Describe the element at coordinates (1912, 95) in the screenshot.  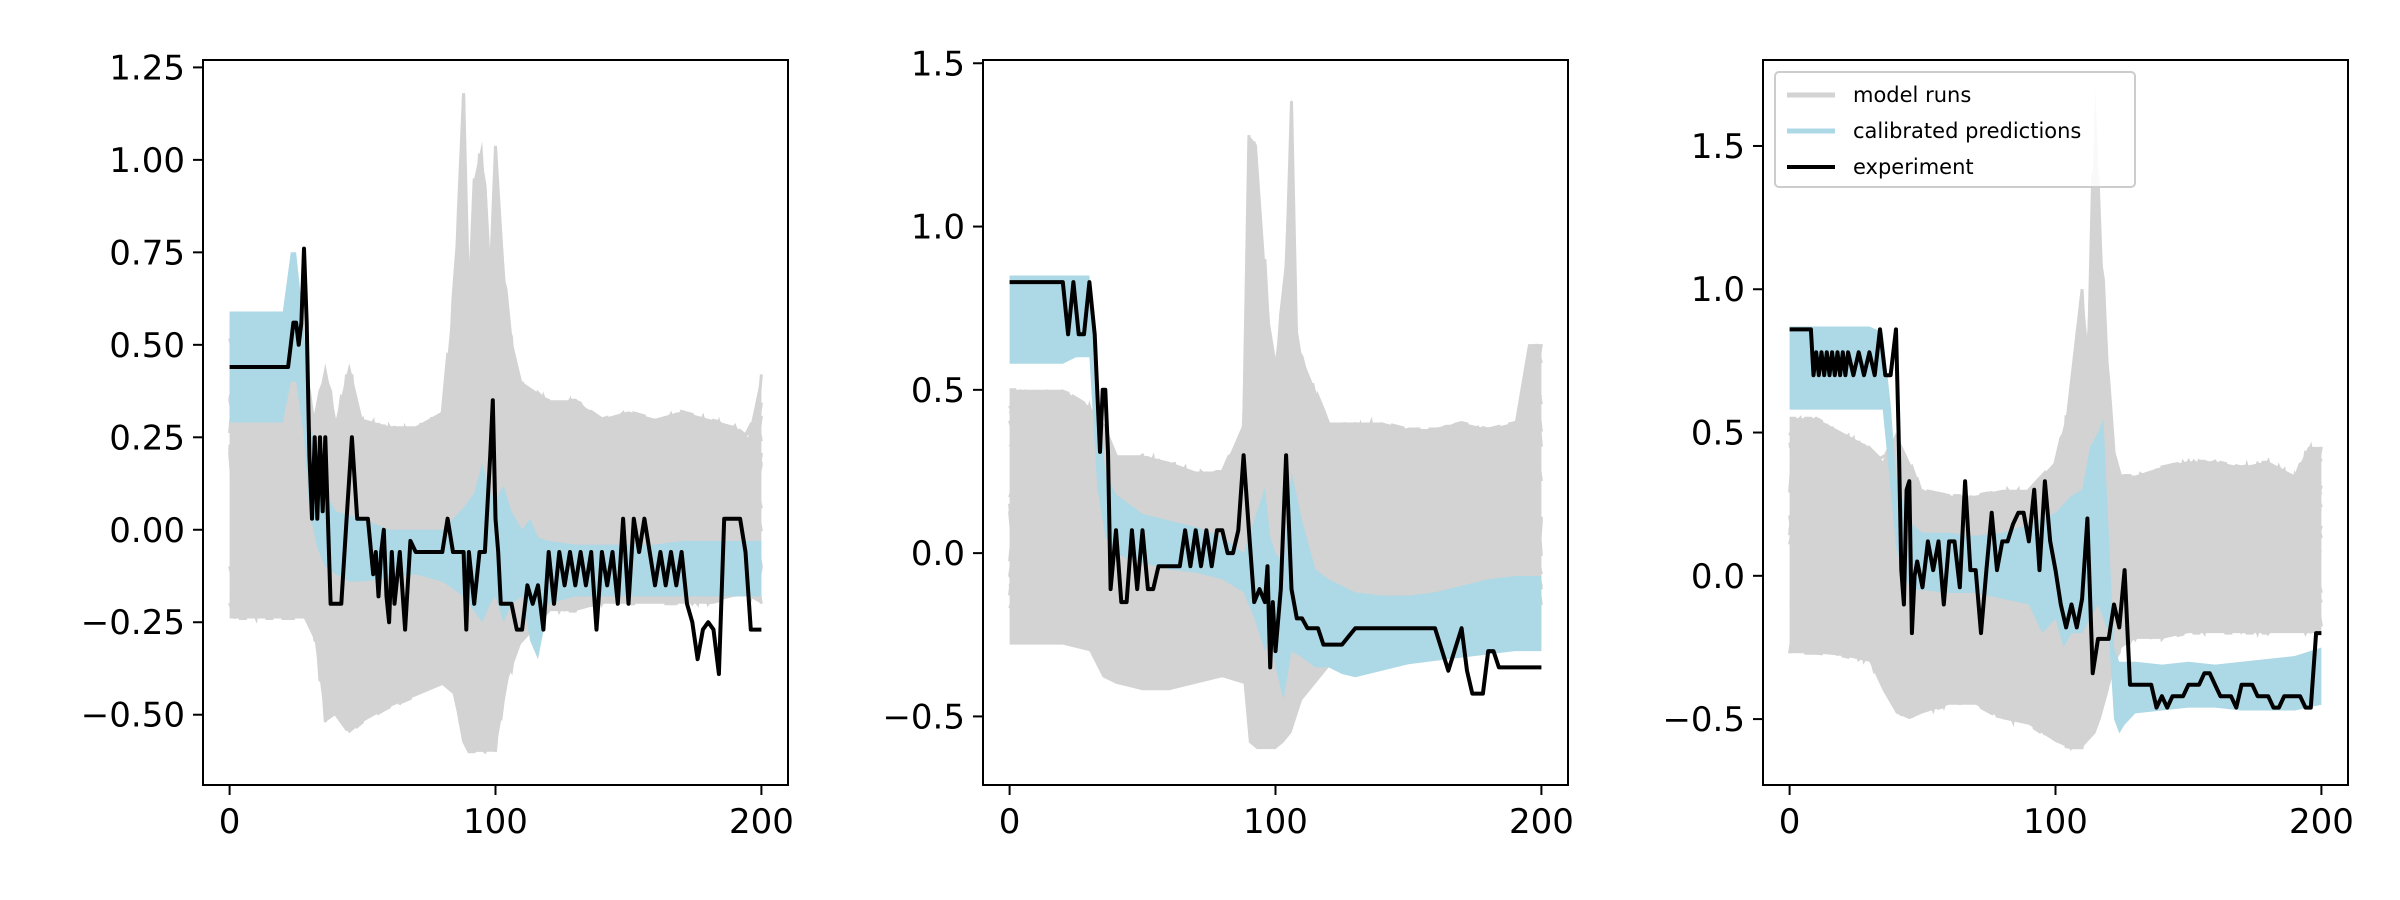
I see `legend-label: model runs` at that location.